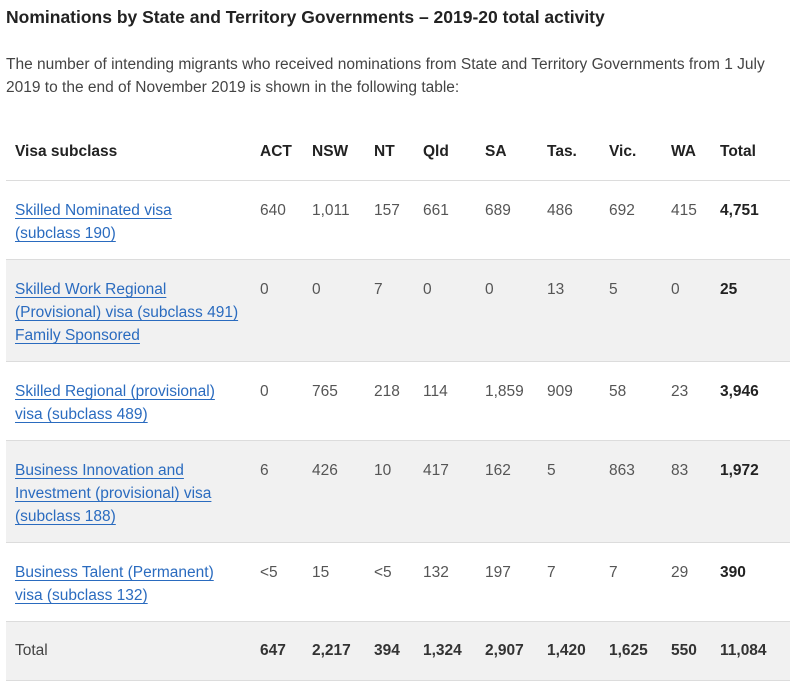 The image size is (791, 681). I want to click on cell-tas: 909, so click(560, 391).